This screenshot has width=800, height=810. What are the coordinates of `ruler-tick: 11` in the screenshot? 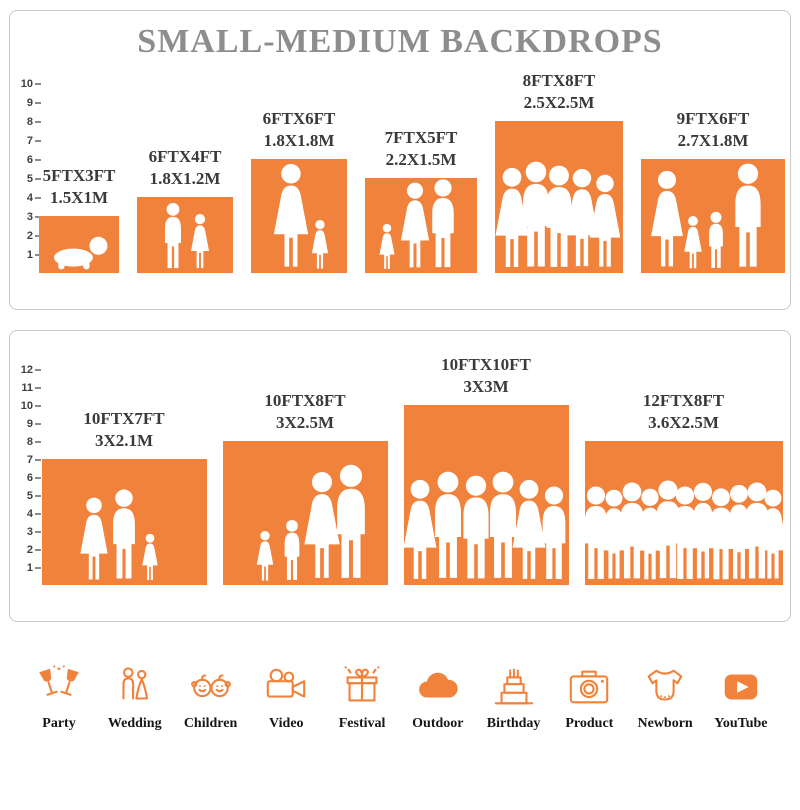 It's located at (29, 388).